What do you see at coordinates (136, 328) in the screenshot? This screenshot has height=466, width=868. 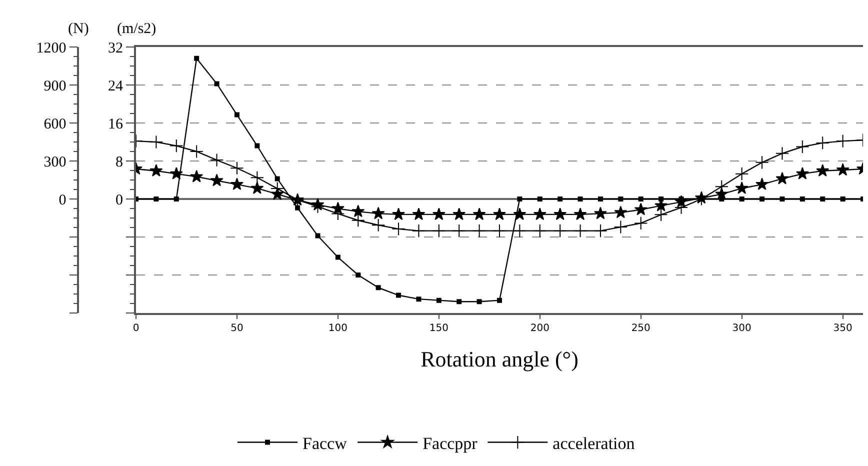 I see `x-tick-label: 0` at bounding box center [136, 328].